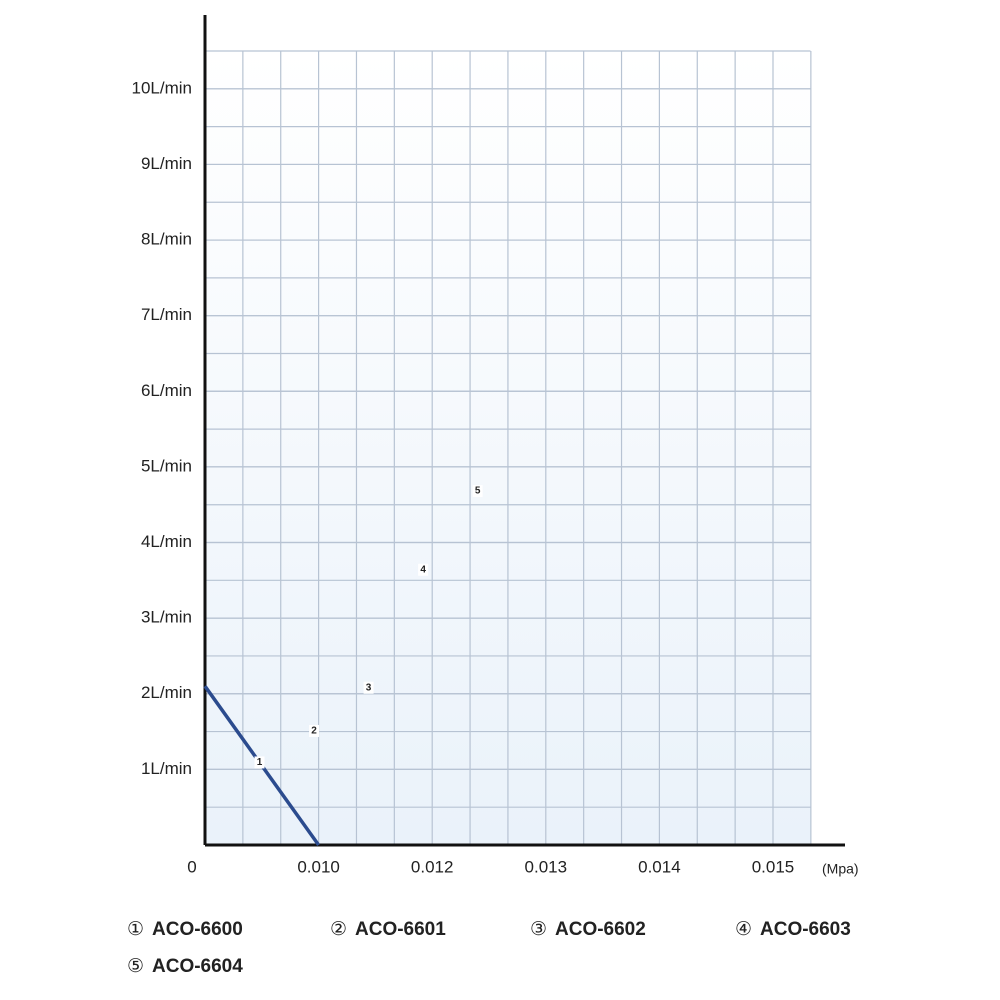 This screenshot has height=1000, width=1000. What do you see at coordinates (546, 866) in the screenshot?
I see `x-tick-label: 0.013` at bounding box center [546, 866].